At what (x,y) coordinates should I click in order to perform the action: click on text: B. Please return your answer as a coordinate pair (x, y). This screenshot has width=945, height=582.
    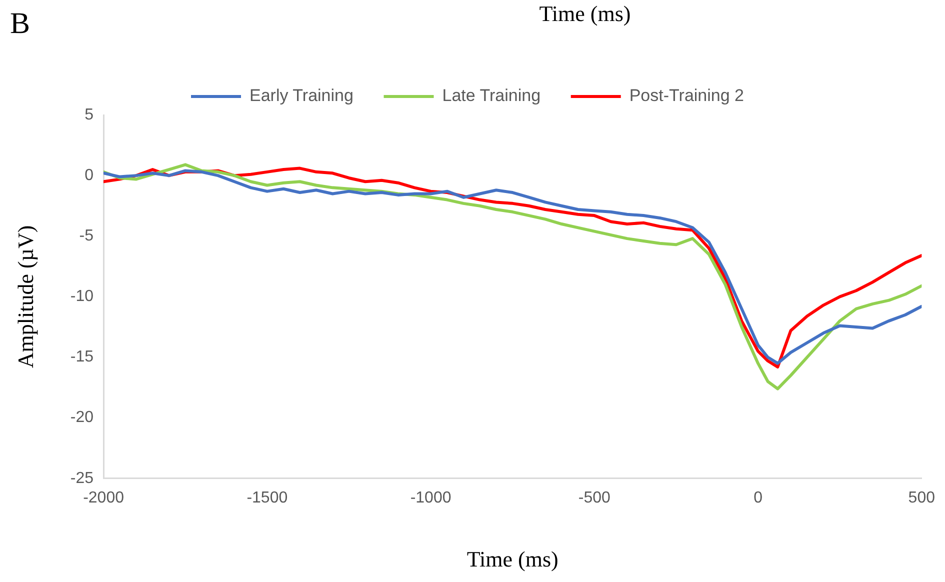
    Looking at the image, I should click on (20, 23).